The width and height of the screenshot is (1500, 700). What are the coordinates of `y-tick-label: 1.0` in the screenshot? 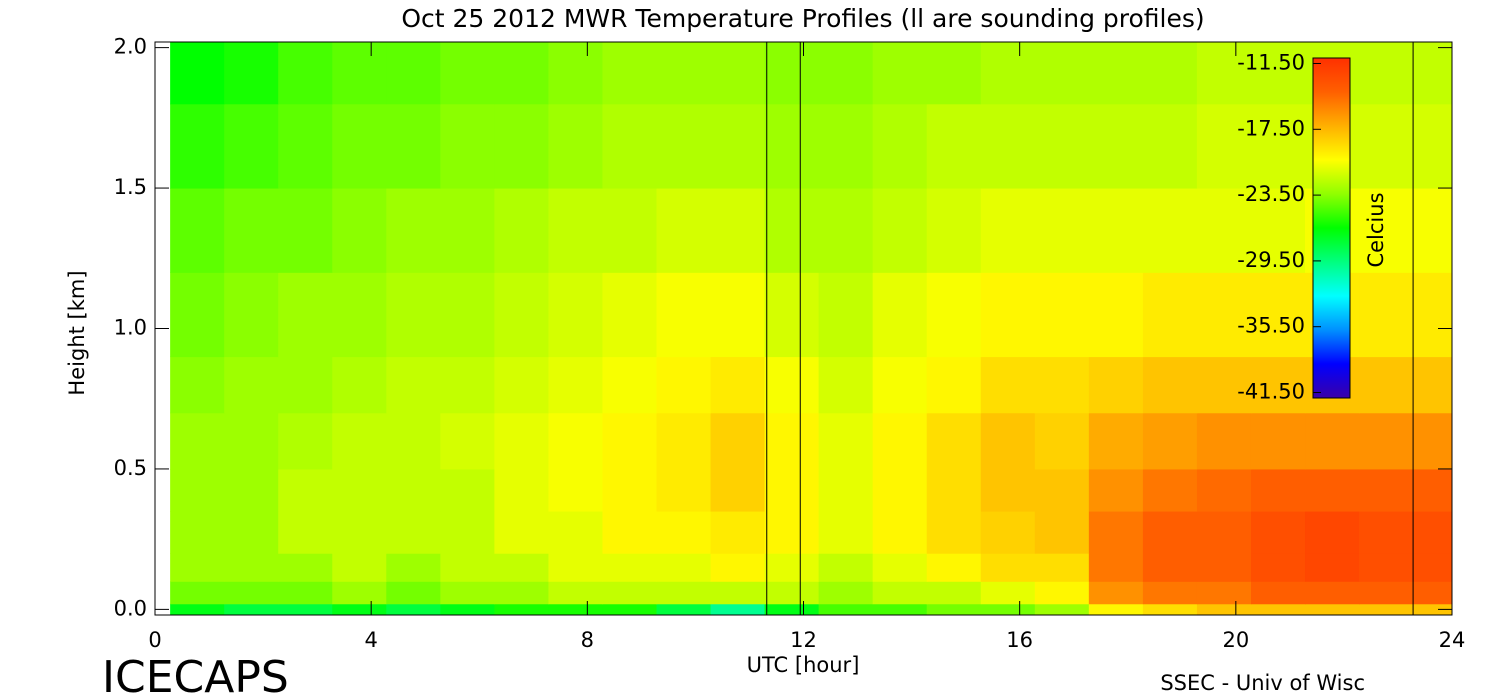 It's located at (130, 328).